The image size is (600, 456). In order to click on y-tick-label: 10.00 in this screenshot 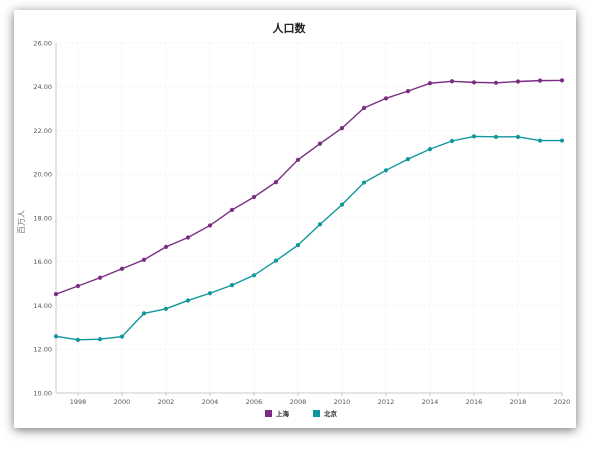, I will do `click(42, 393)`.